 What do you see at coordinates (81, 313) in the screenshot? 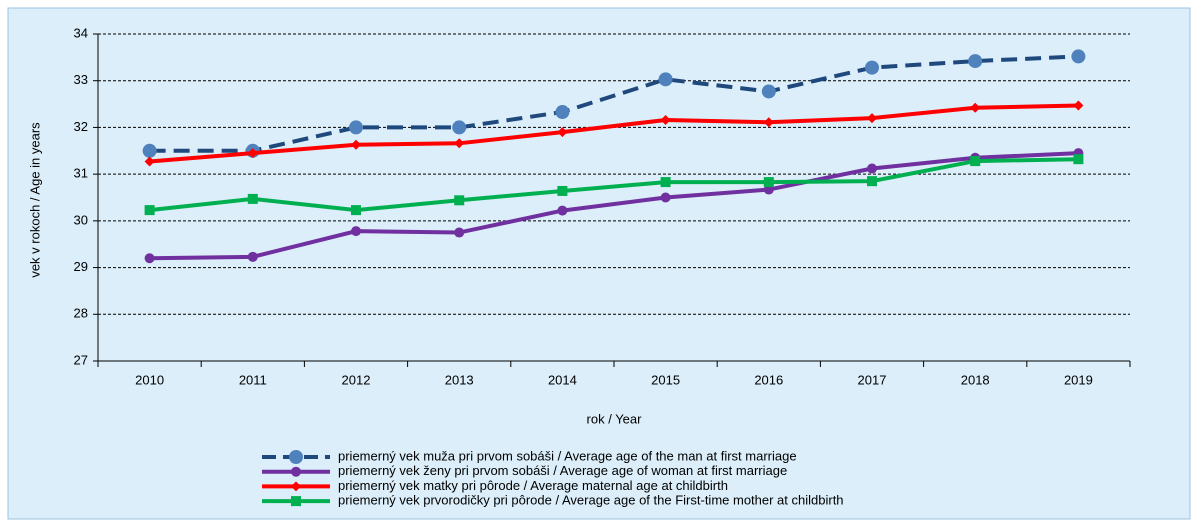
I see `y-tick-label: 28` at bounding box center [81, 313].